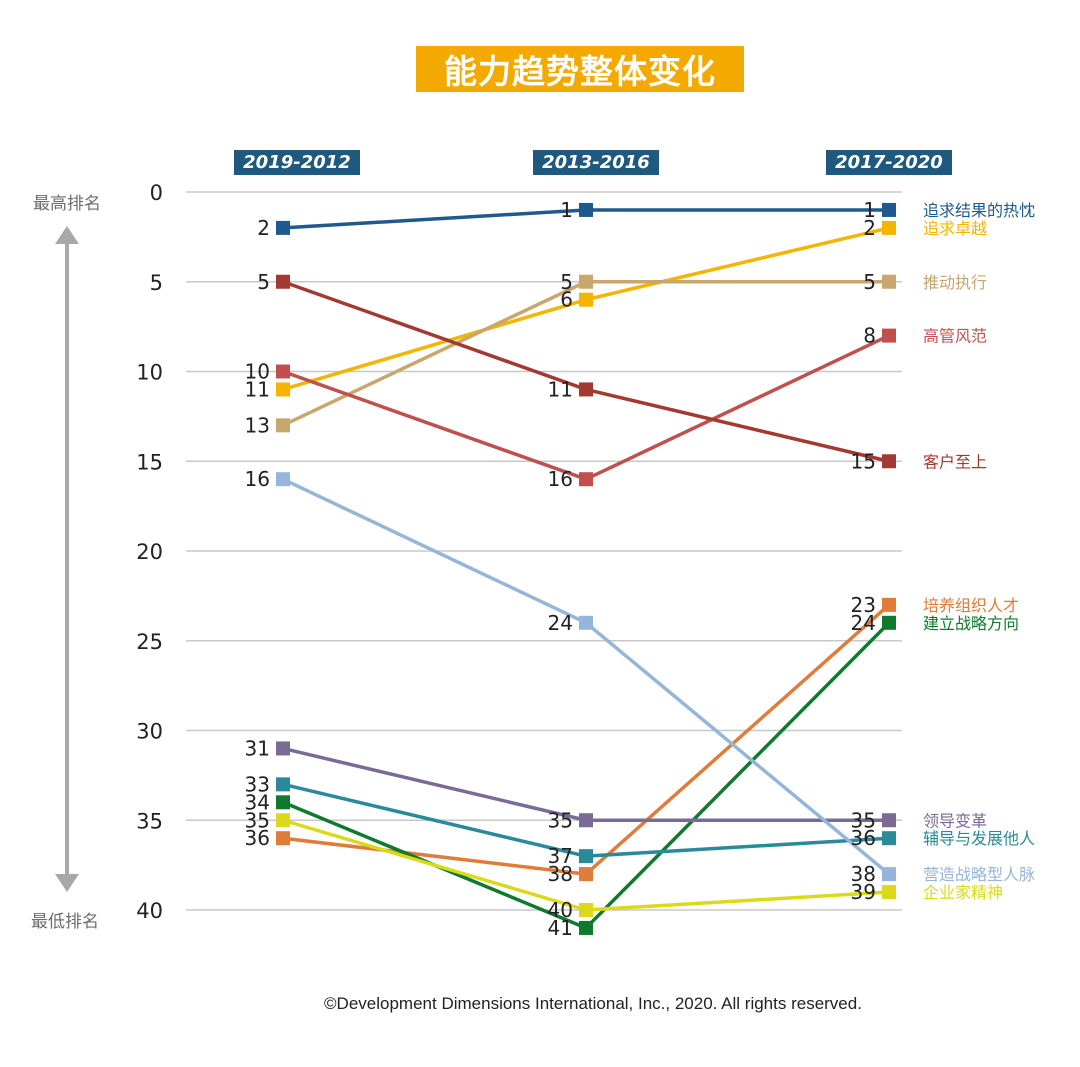 This screenshot has width=1080, height=1067. I want to click on value-label-9-0: 16, so click(257, 479).